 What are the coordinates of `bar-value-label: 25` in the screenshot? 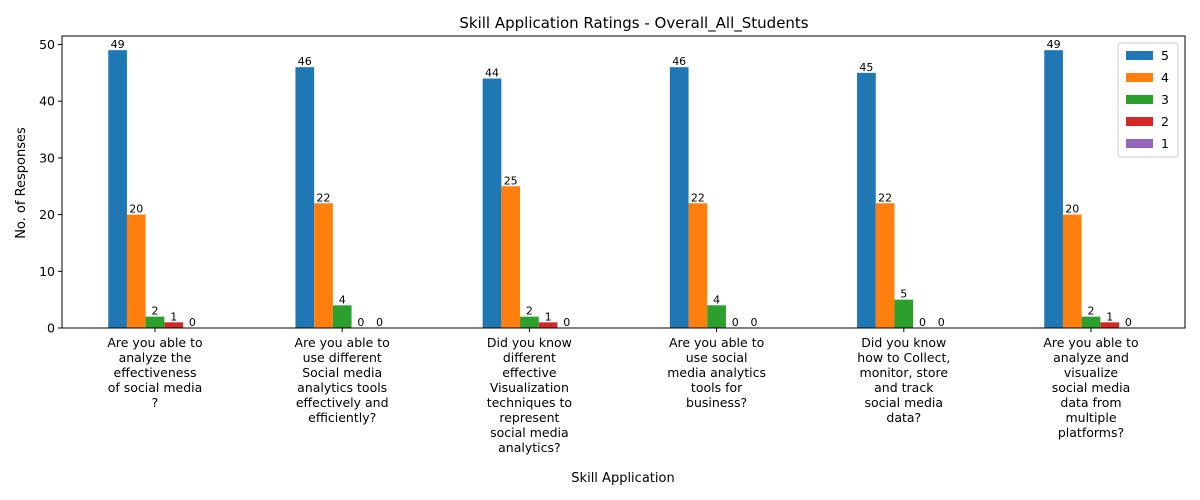 It's located at (511, 180).